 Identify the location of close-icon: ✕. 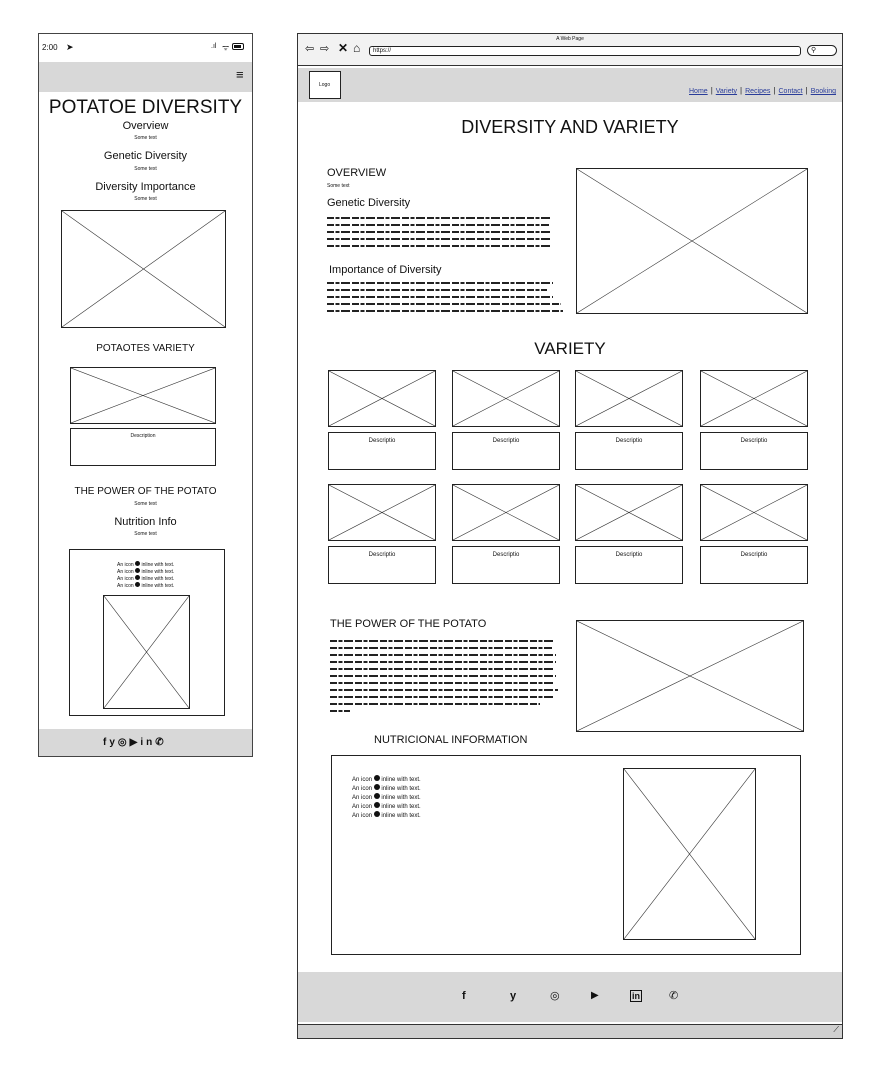
(343, 48).